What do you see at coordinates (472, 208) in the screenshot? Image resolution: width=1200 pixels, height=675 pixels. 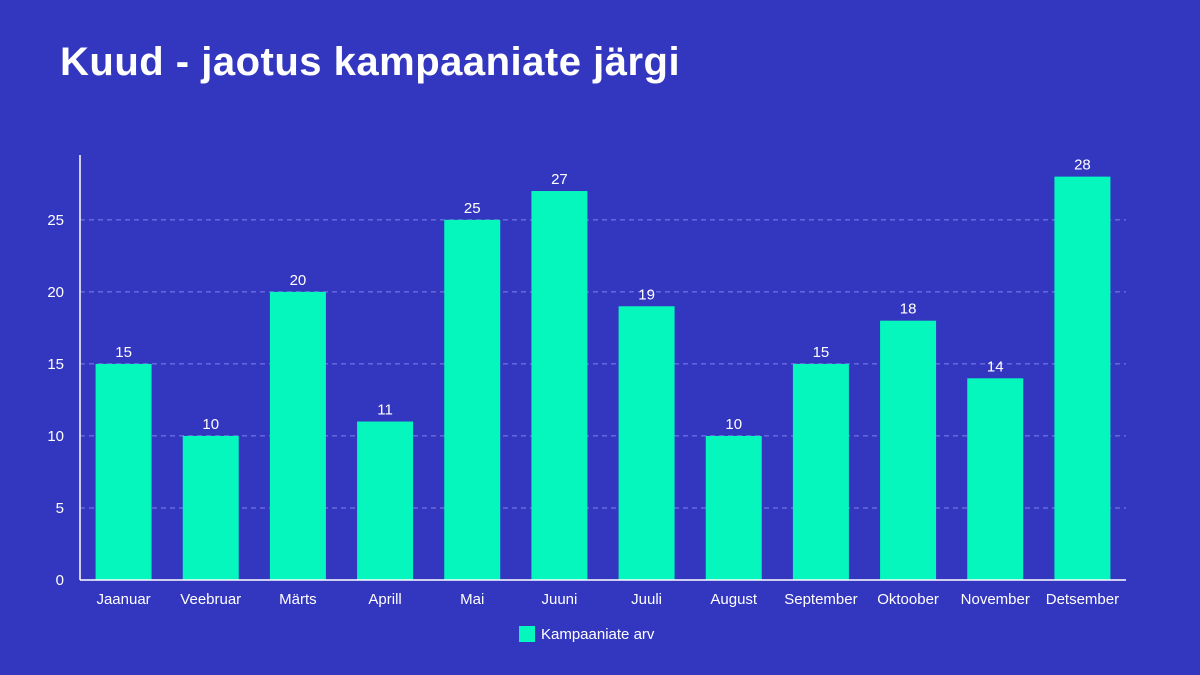 I see `bar-value-label: 25` at bounding box center [472, 208].